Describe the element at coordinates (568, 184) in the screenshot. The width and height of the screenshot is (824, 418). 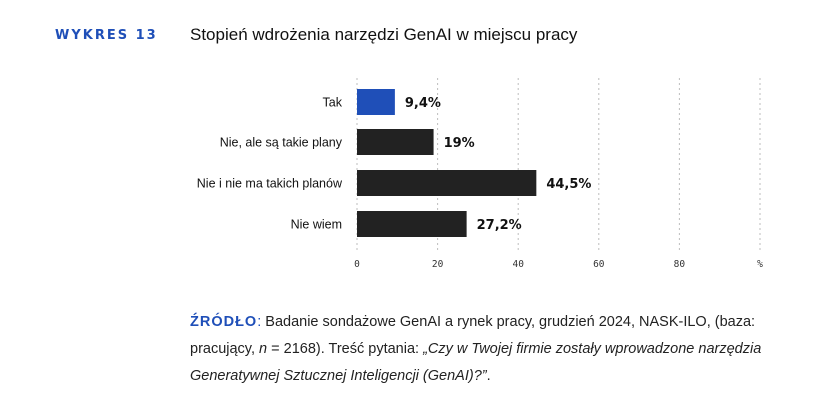
I see `data-label: 44,5%` at that location.